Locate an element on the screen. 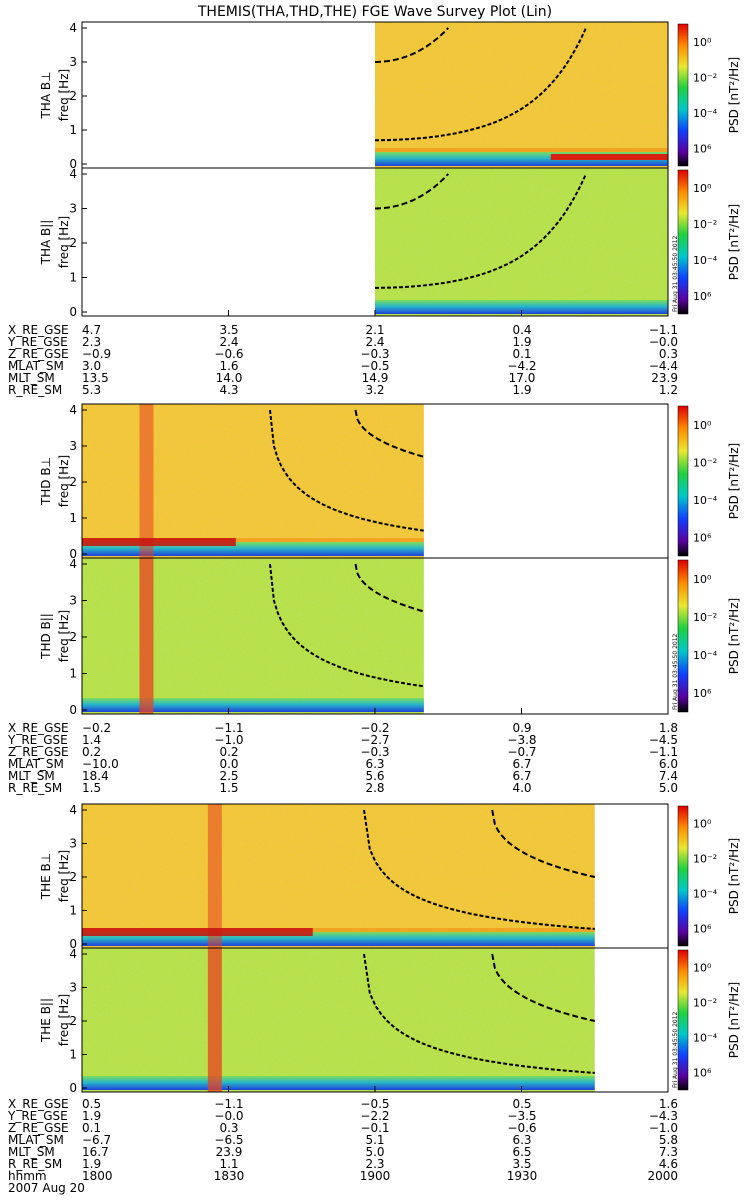 The height and width of the screenshot is (1204, 750). ephemeris-value: 5.6 is located at coordinates (374, 776).